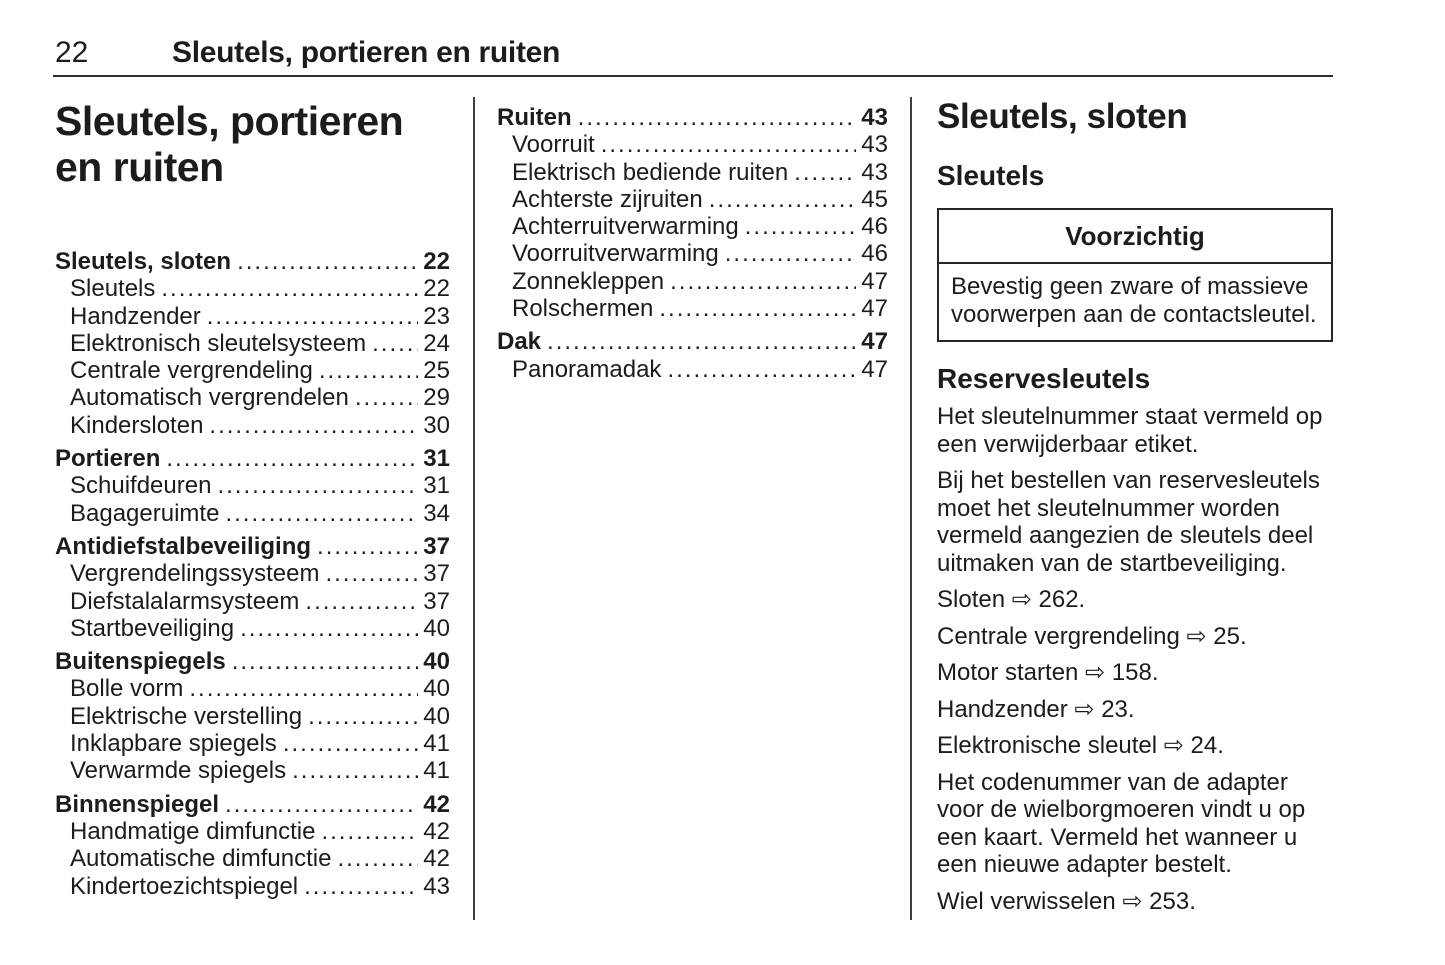  I want to click on section-subheading: Sleutels, so click(991, 175).